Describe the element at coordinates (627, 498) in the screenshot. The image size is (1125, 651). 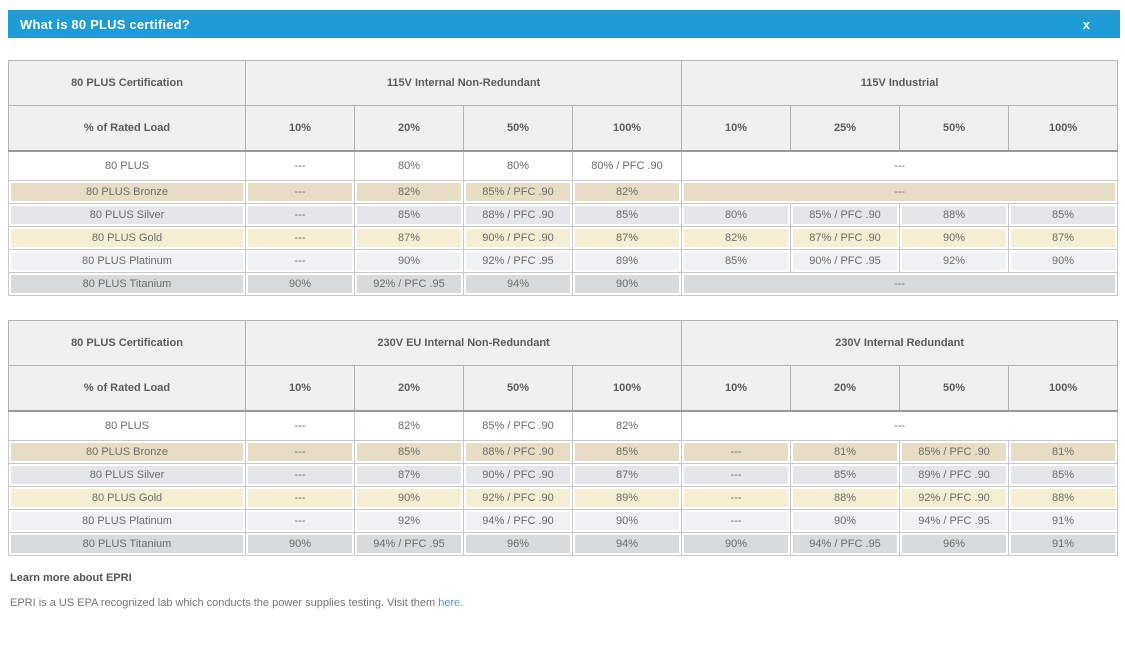
I see `value-cell: 89%` at that location.